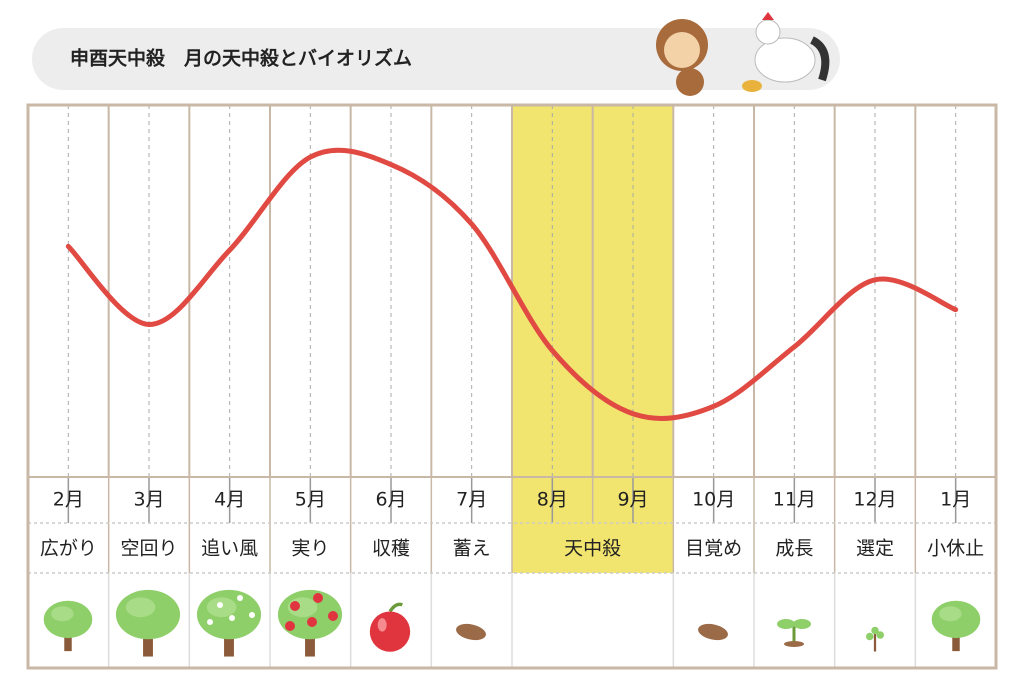  What do you see at coordinates (592, 549) in the screenshot?
I see `phase-label: 天中殺` at bounding box center [592, 549].